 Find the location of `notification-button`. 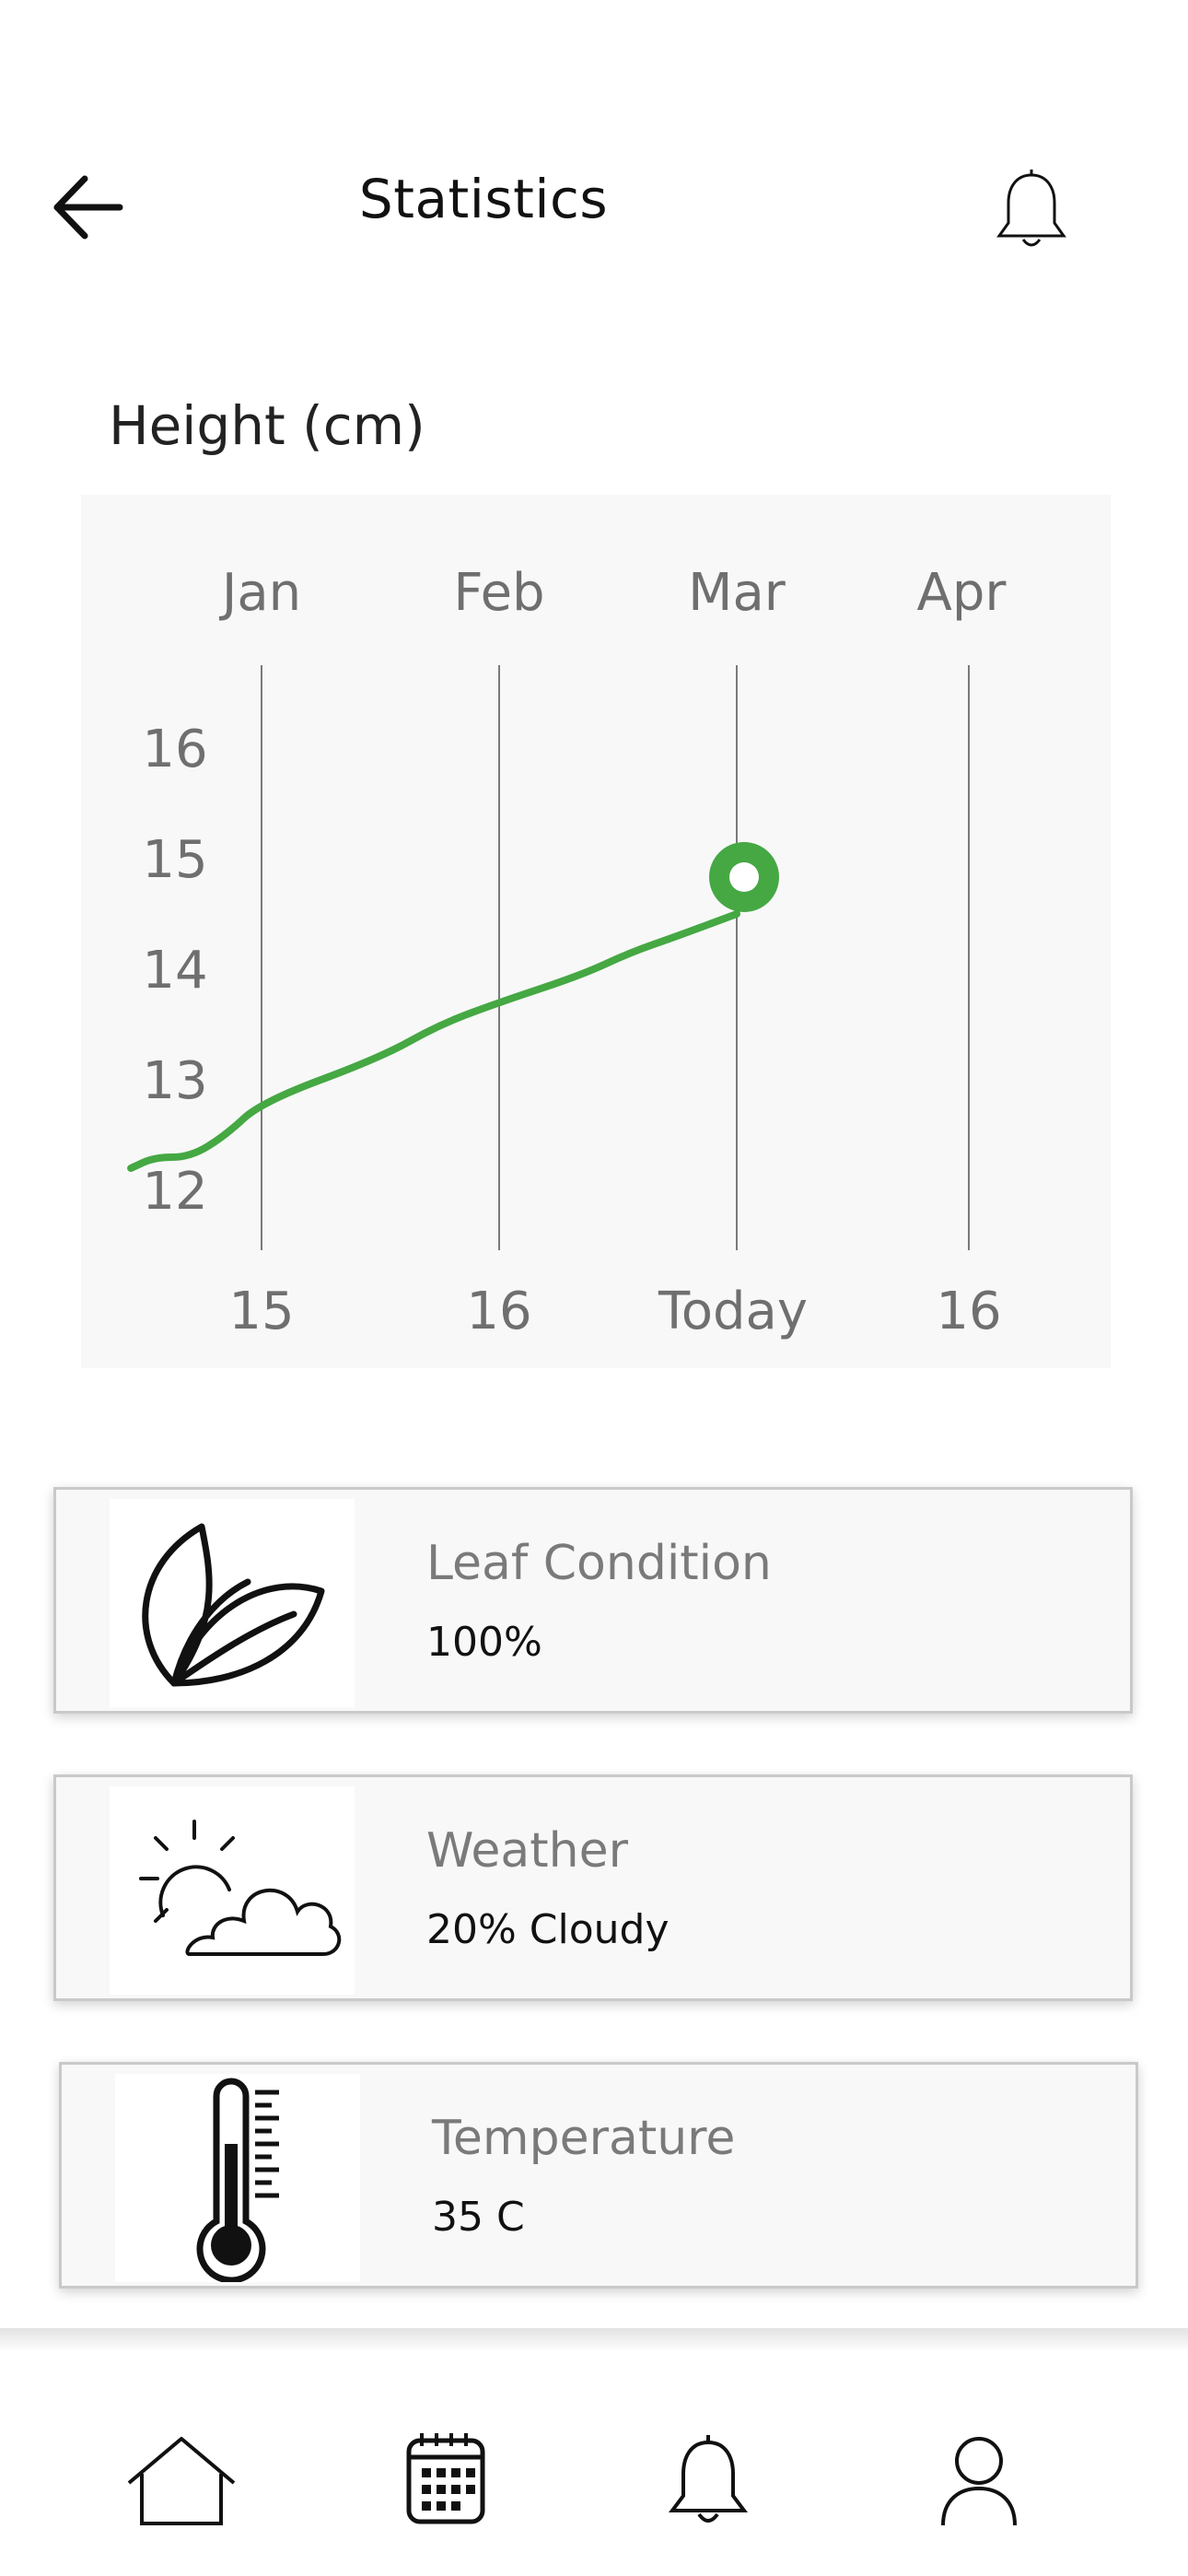

notification-button is located at coordinates (1031, 212).